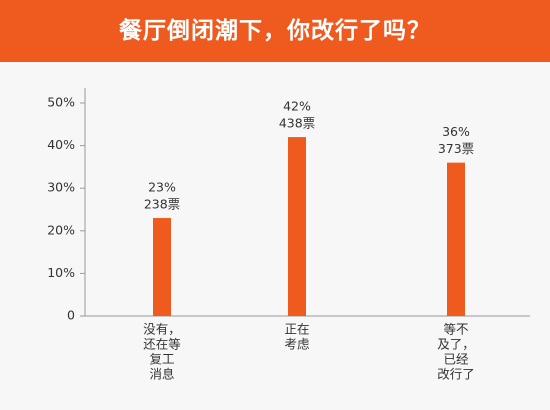 The width and height of the screenshot is (550, 410). I want to click on y-tick-label: 0, so click(71, 315).